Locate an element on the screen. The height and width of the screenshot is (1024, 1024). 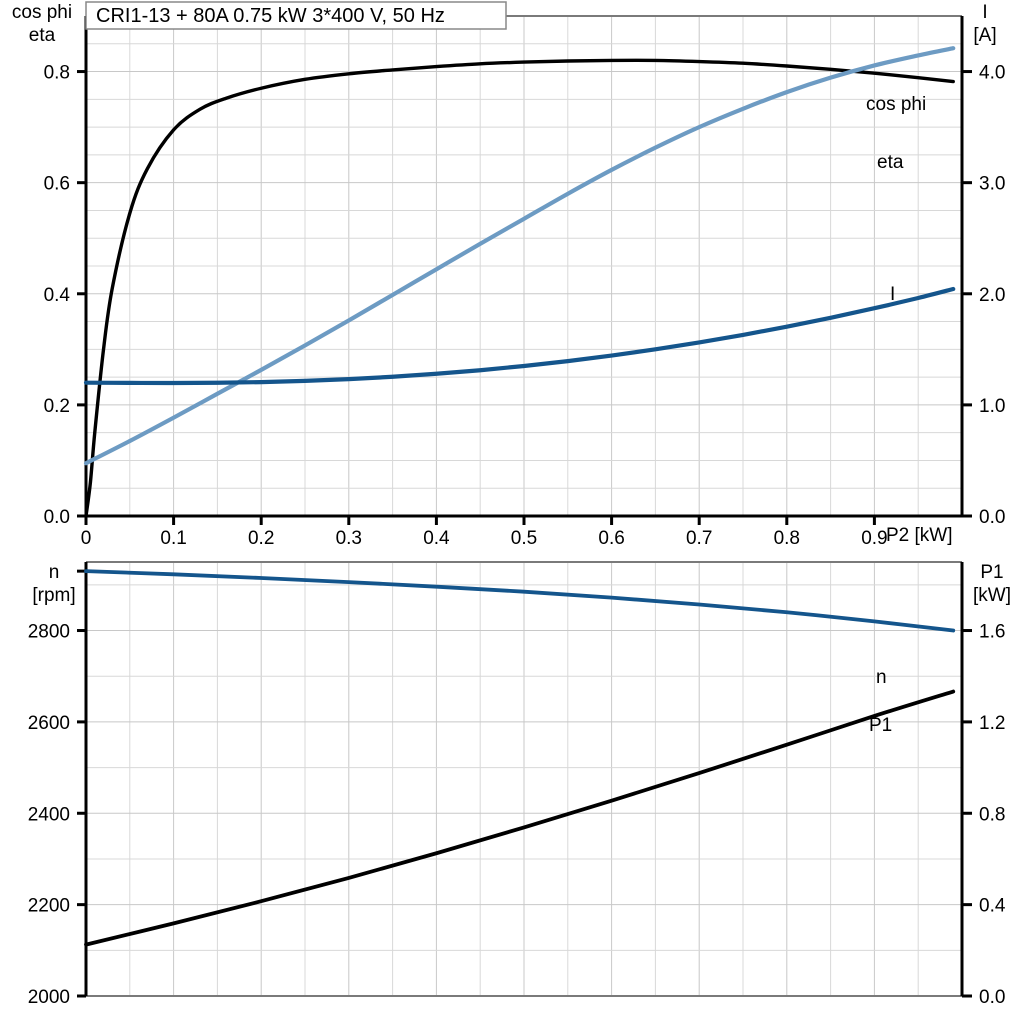
chart-title: CRI1-13 + 80A 0.75 kW 3*400 V, 50 Hz is located at coordinates (270, 16).